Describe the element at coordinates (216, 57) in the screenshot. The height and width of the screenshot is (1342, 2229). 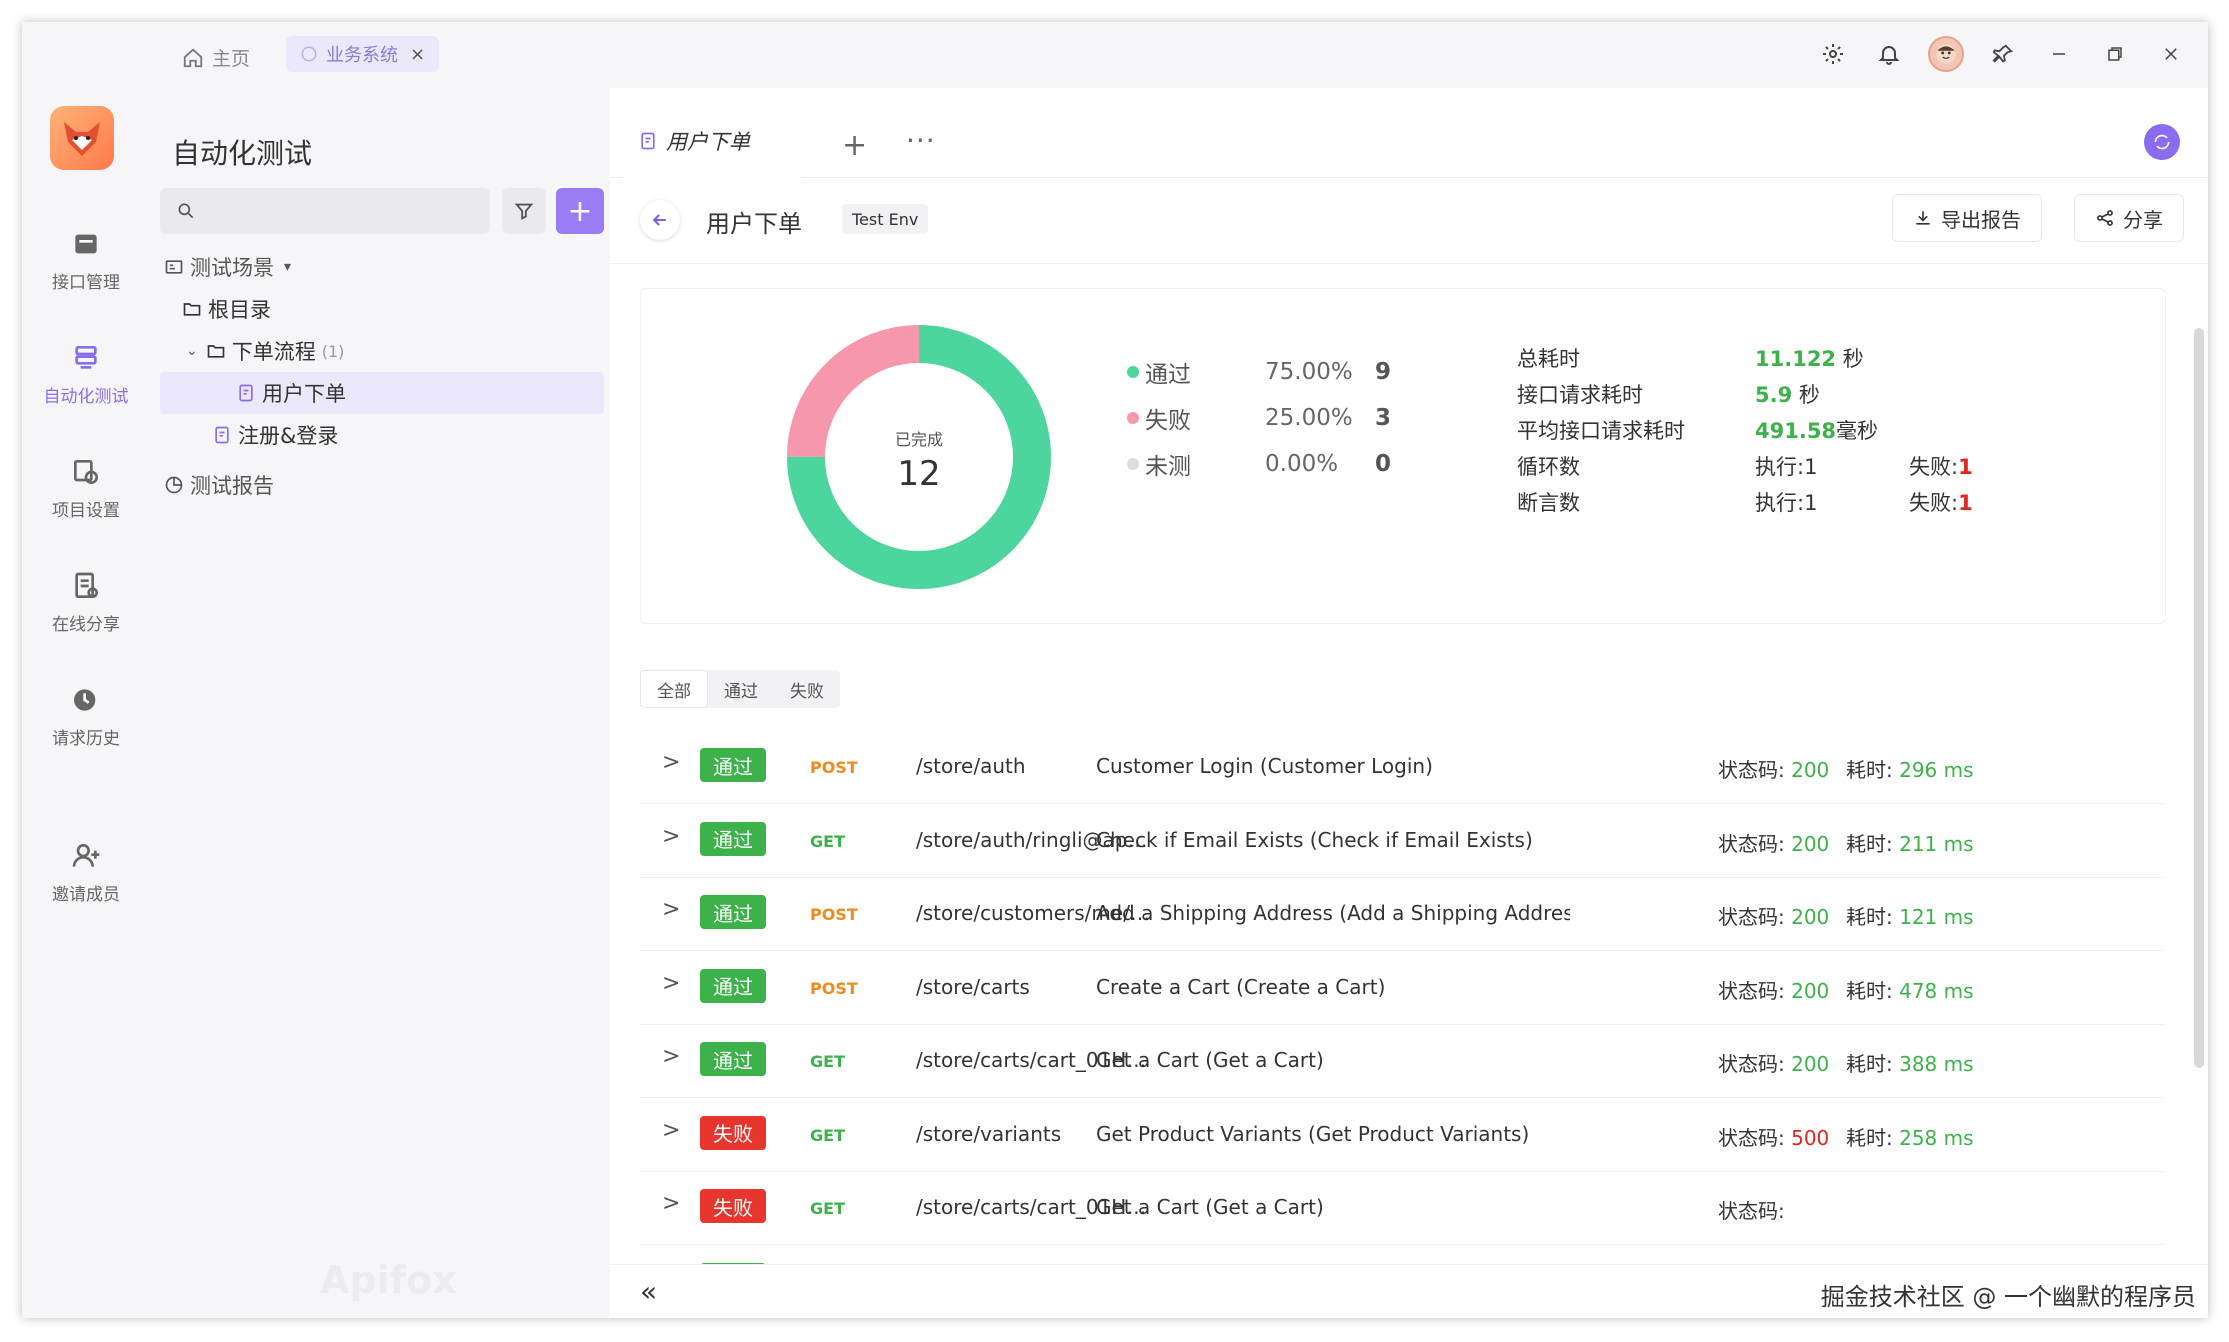
I see `home-tab: 主页` at that location.